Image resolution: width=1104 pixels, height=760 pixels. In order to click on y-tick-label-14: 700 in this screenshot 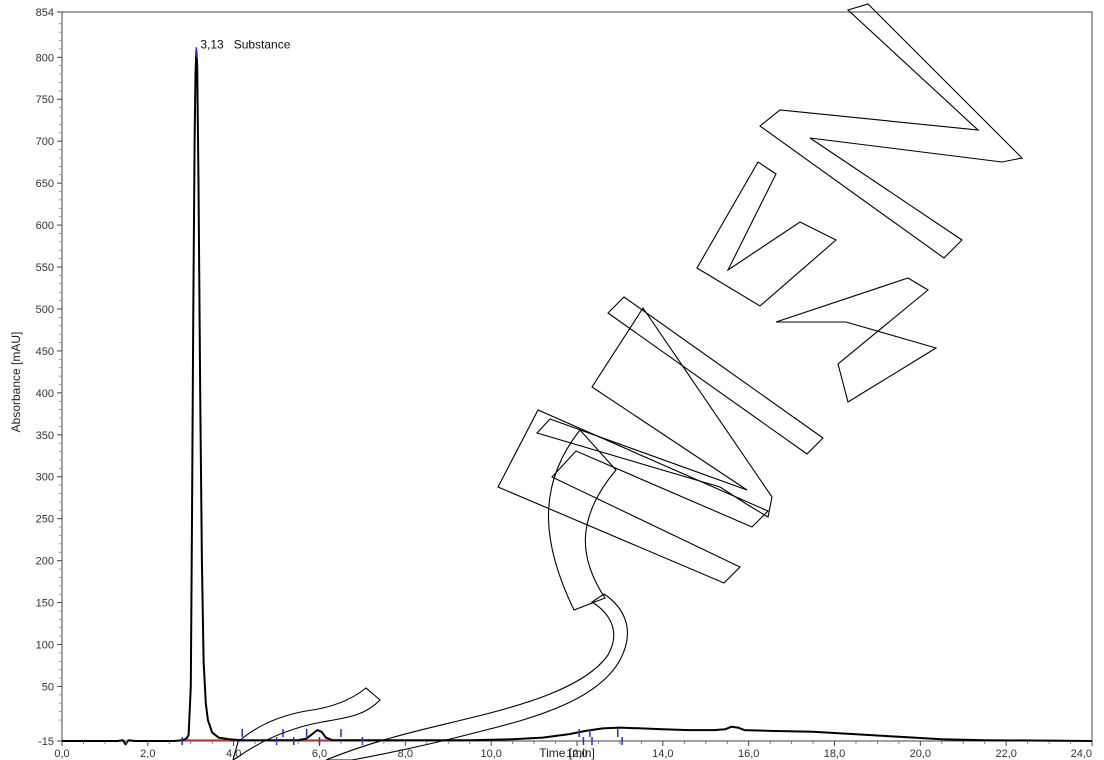, I will do `click(45, 142)`.